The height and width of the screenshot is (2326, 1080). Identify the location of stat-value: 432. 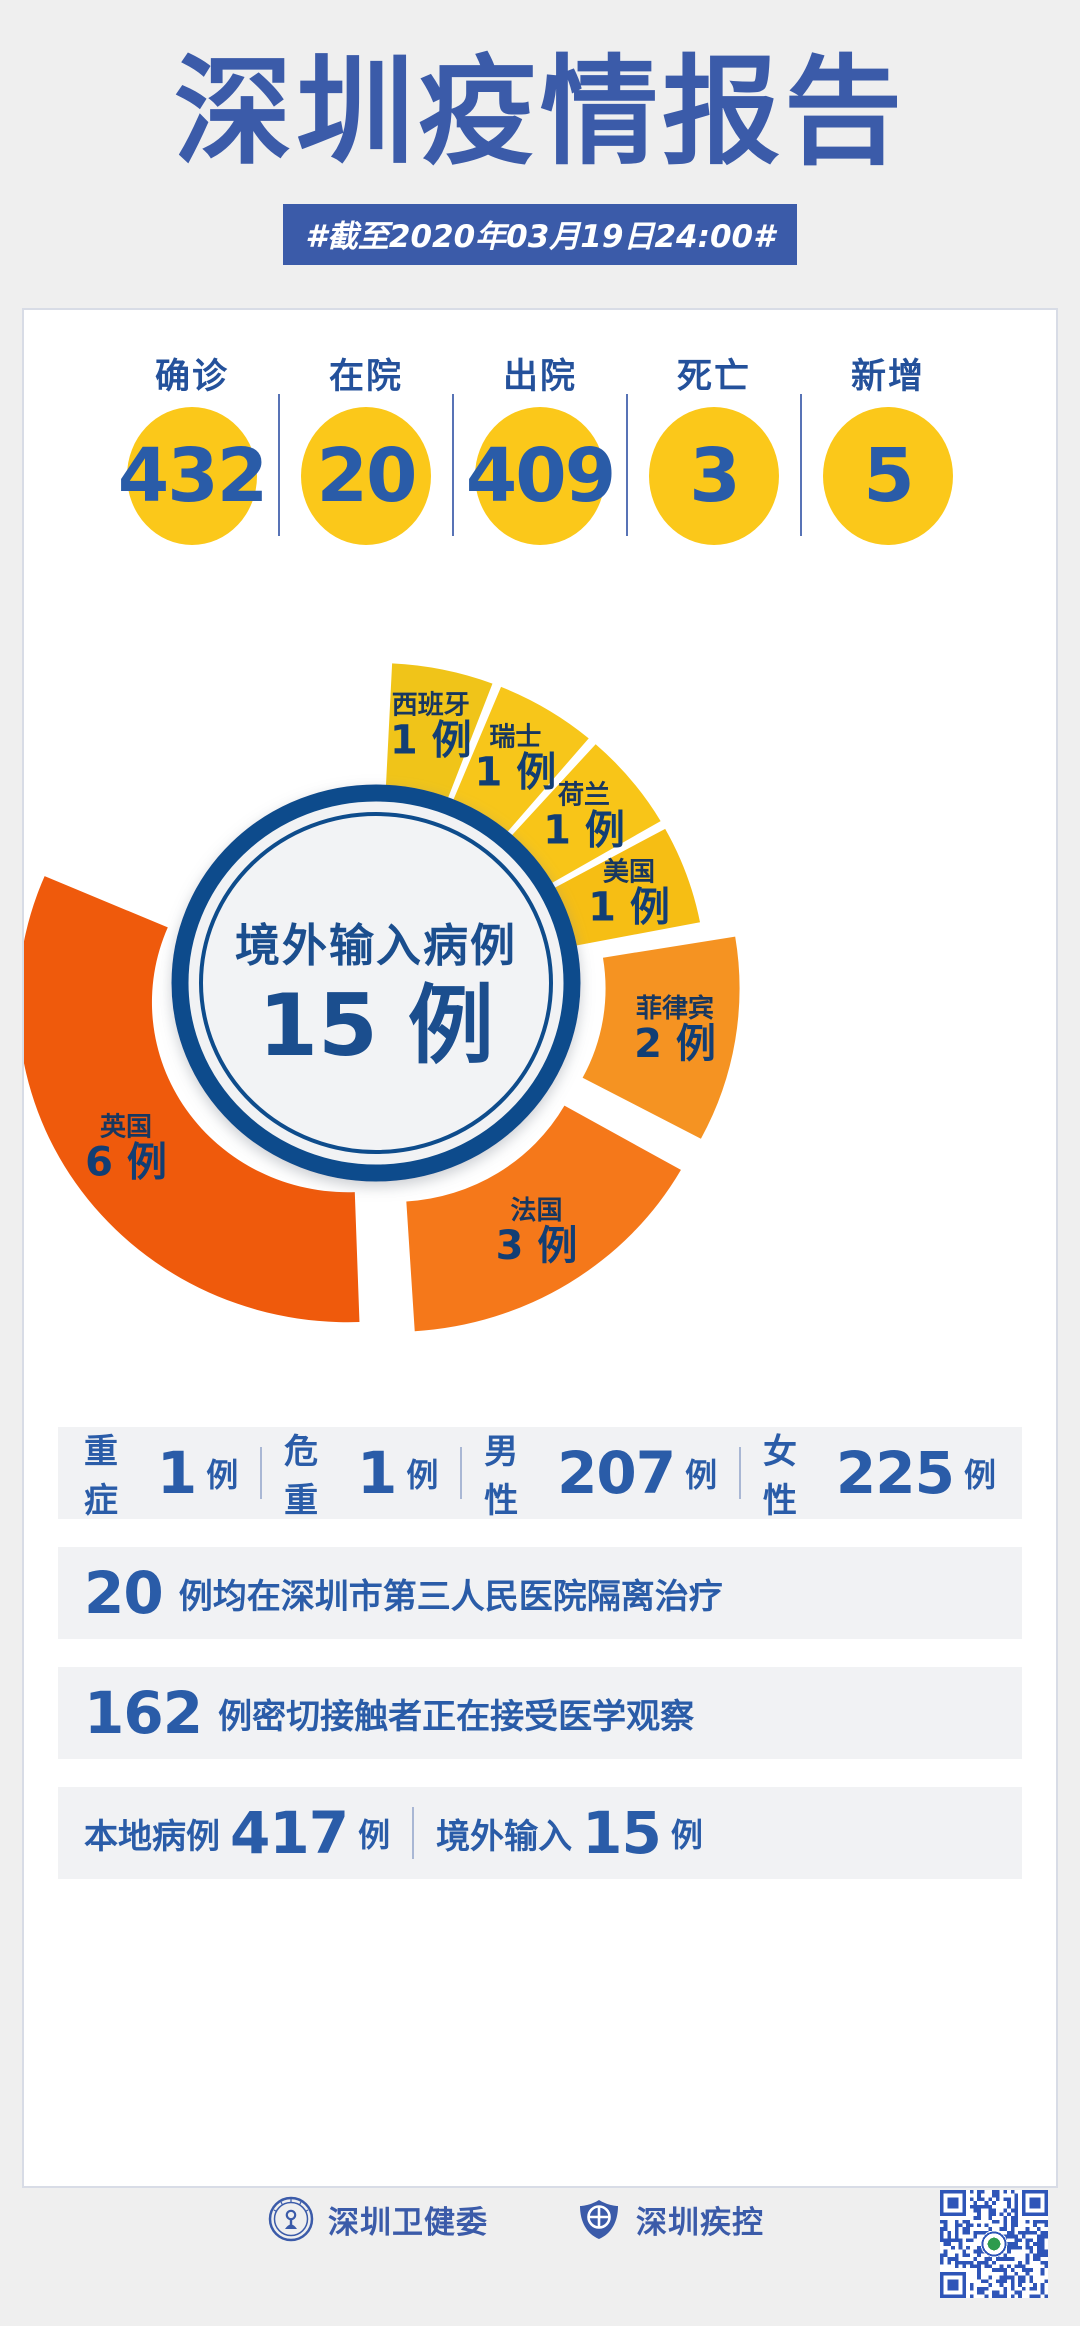
(192, 476).